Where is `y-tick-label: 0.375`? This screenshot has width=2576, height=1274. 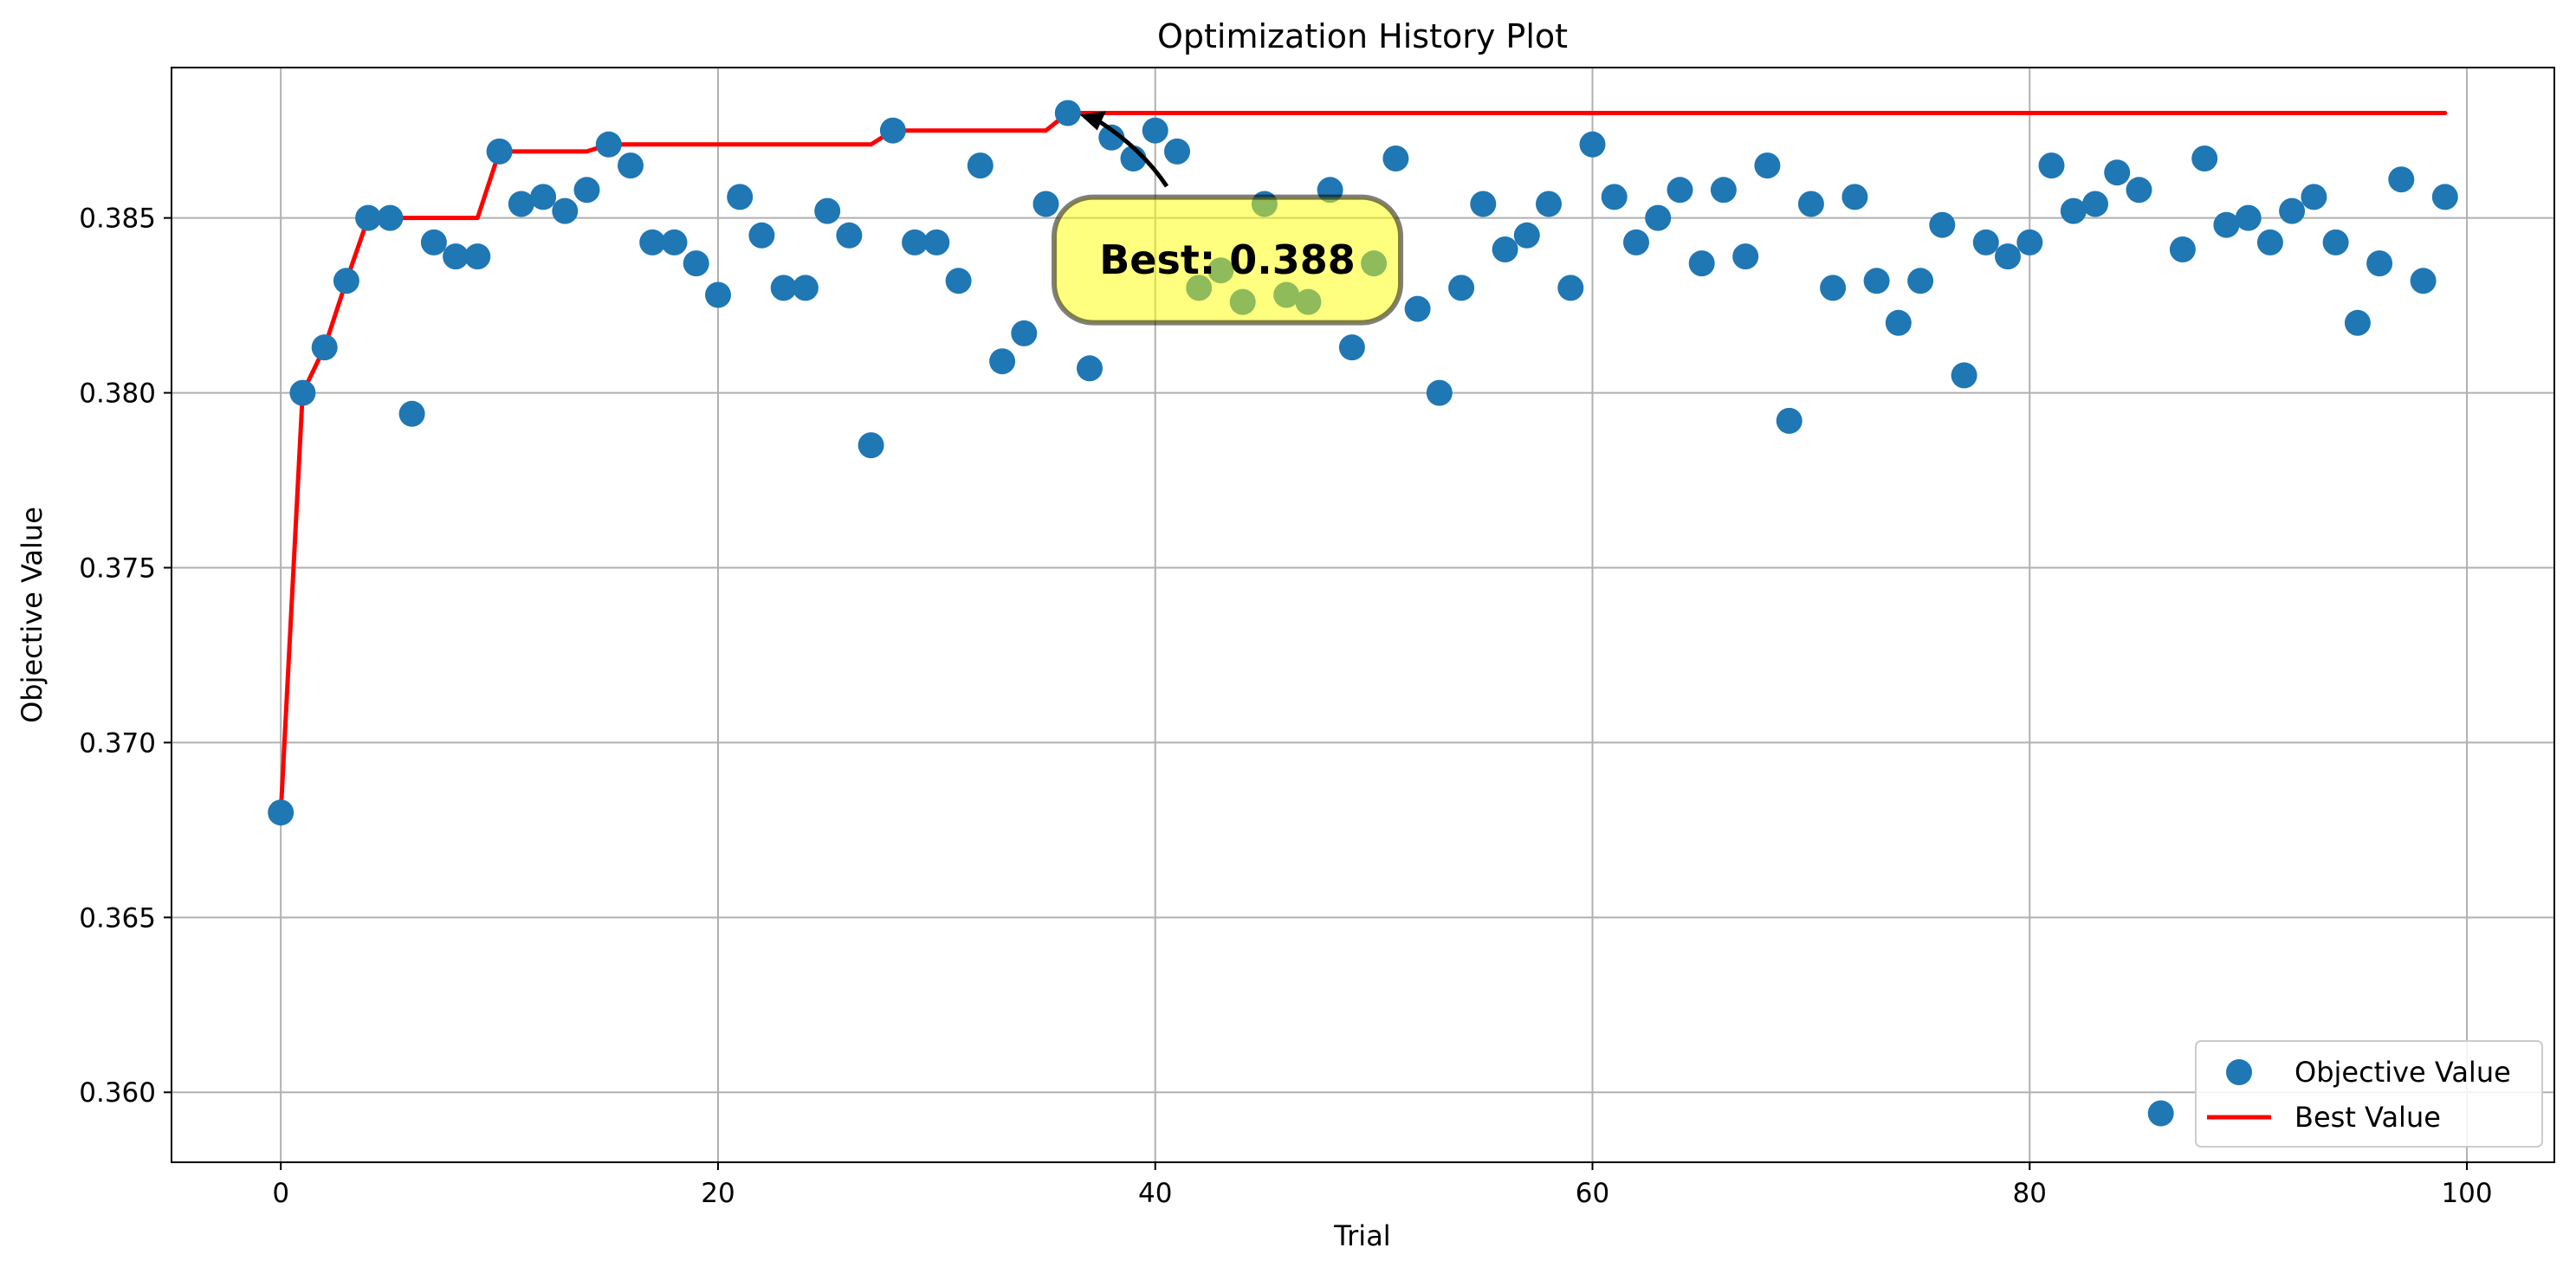
y-tick-label: 0.375 is located at coordinates (117, 568).